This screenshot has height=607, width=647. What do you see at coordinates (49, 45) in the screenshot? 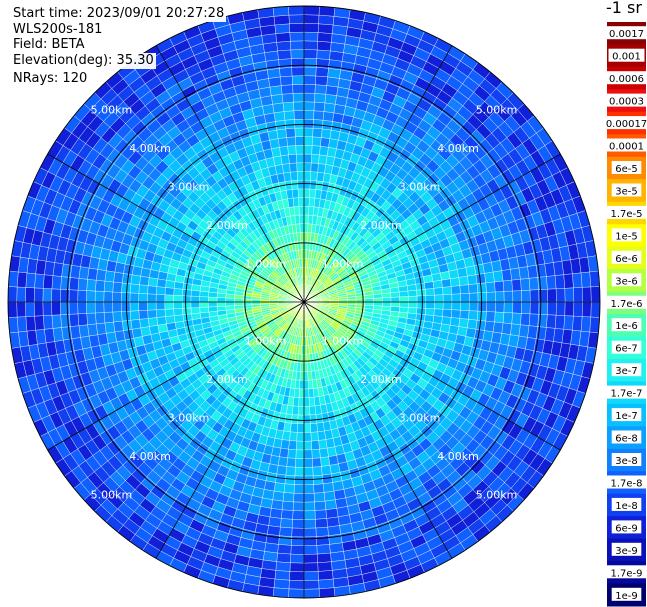
I see `field-text: Field: BETA` at bounding box center [49, 45].